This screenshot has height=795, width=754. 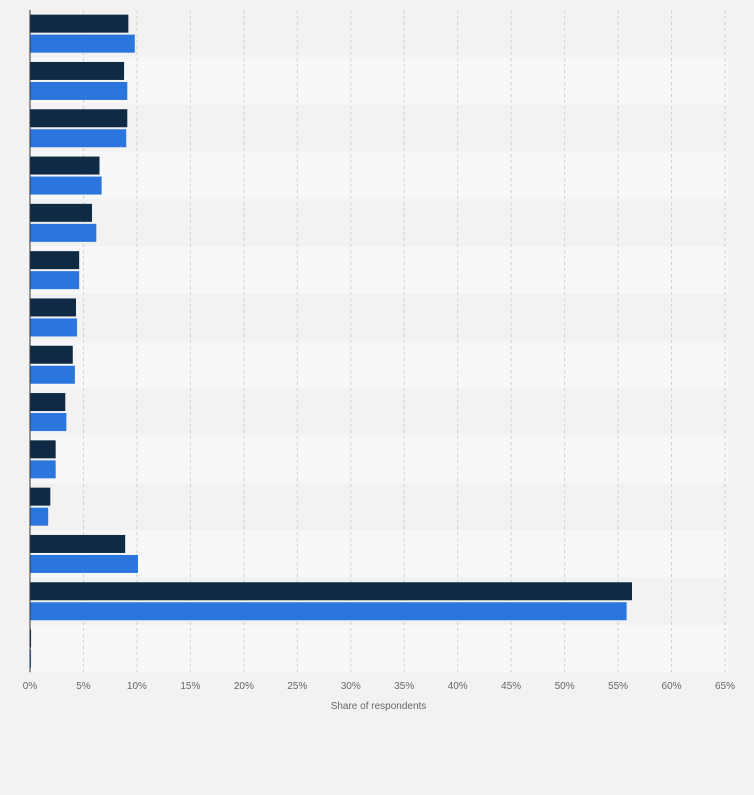 I want to click on x-tick-label: 25%, so click(x=297, y=686).